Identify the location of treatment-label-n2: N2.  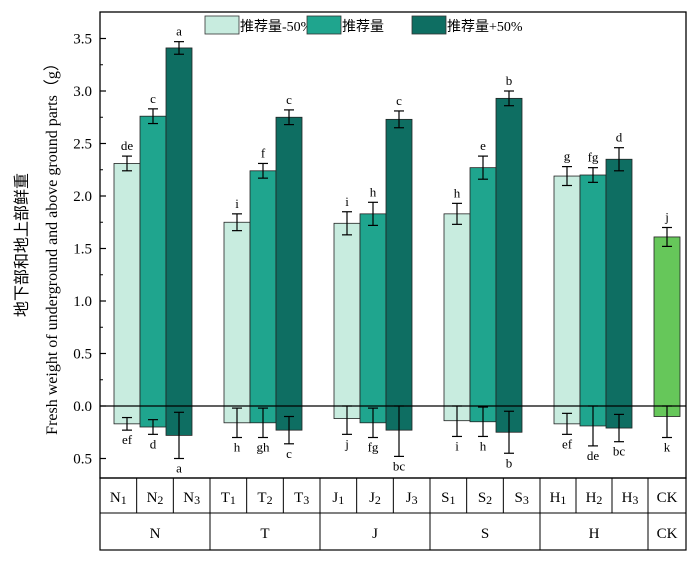
(155, 498).